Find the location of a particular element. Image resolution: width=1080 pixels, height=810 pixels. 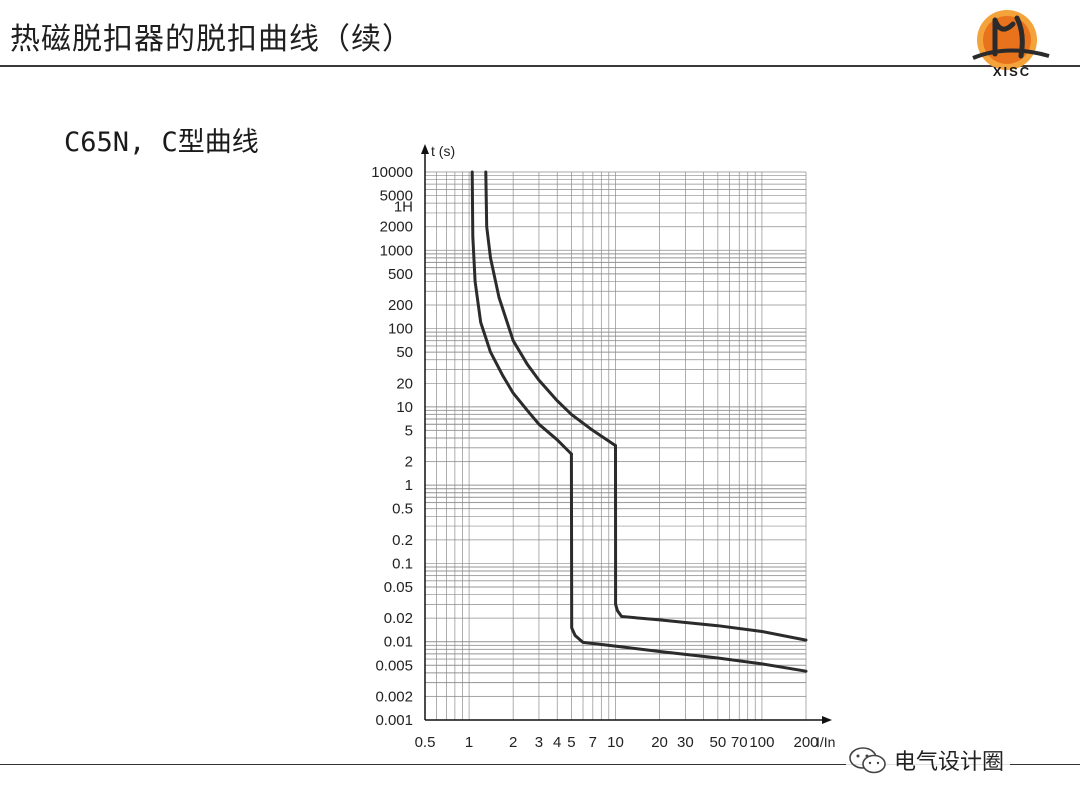

x-tick-label: 20 is located at coordinates (659, 742).